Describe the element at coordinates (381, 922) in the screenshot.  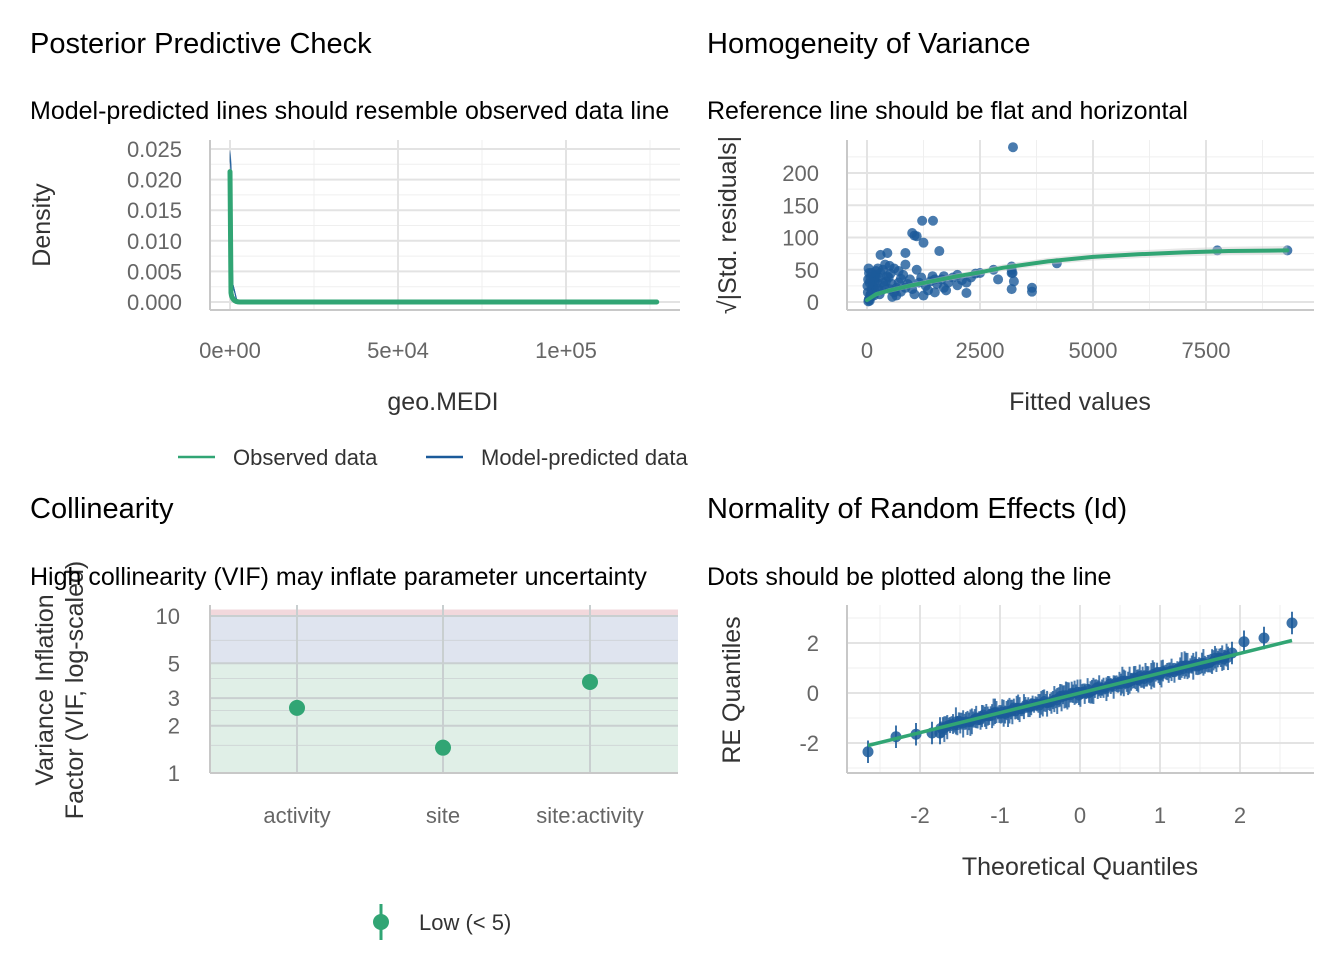
I see `legend-low-swatch-dot` at that location.